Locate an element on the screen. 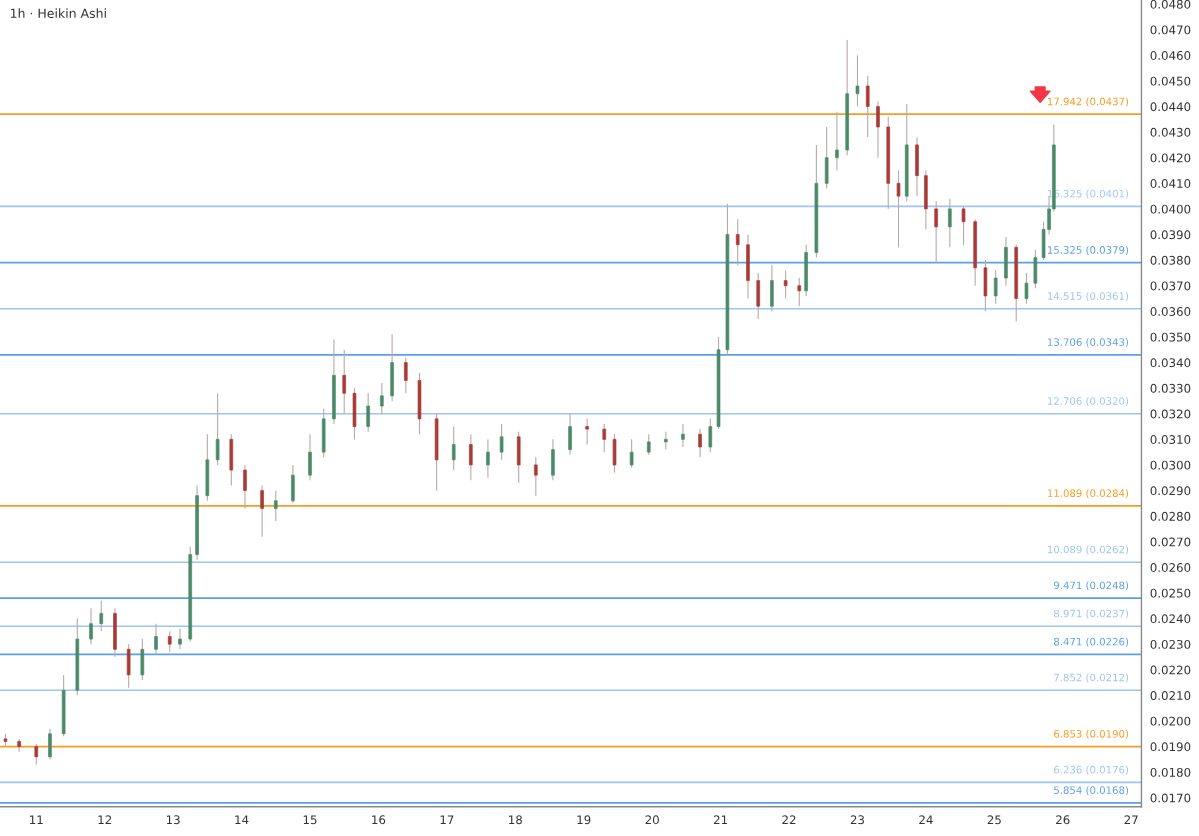 The width and height of the screenshot is (1199, 836). x-tick-label: 20 is located at coordinates (652, 820).